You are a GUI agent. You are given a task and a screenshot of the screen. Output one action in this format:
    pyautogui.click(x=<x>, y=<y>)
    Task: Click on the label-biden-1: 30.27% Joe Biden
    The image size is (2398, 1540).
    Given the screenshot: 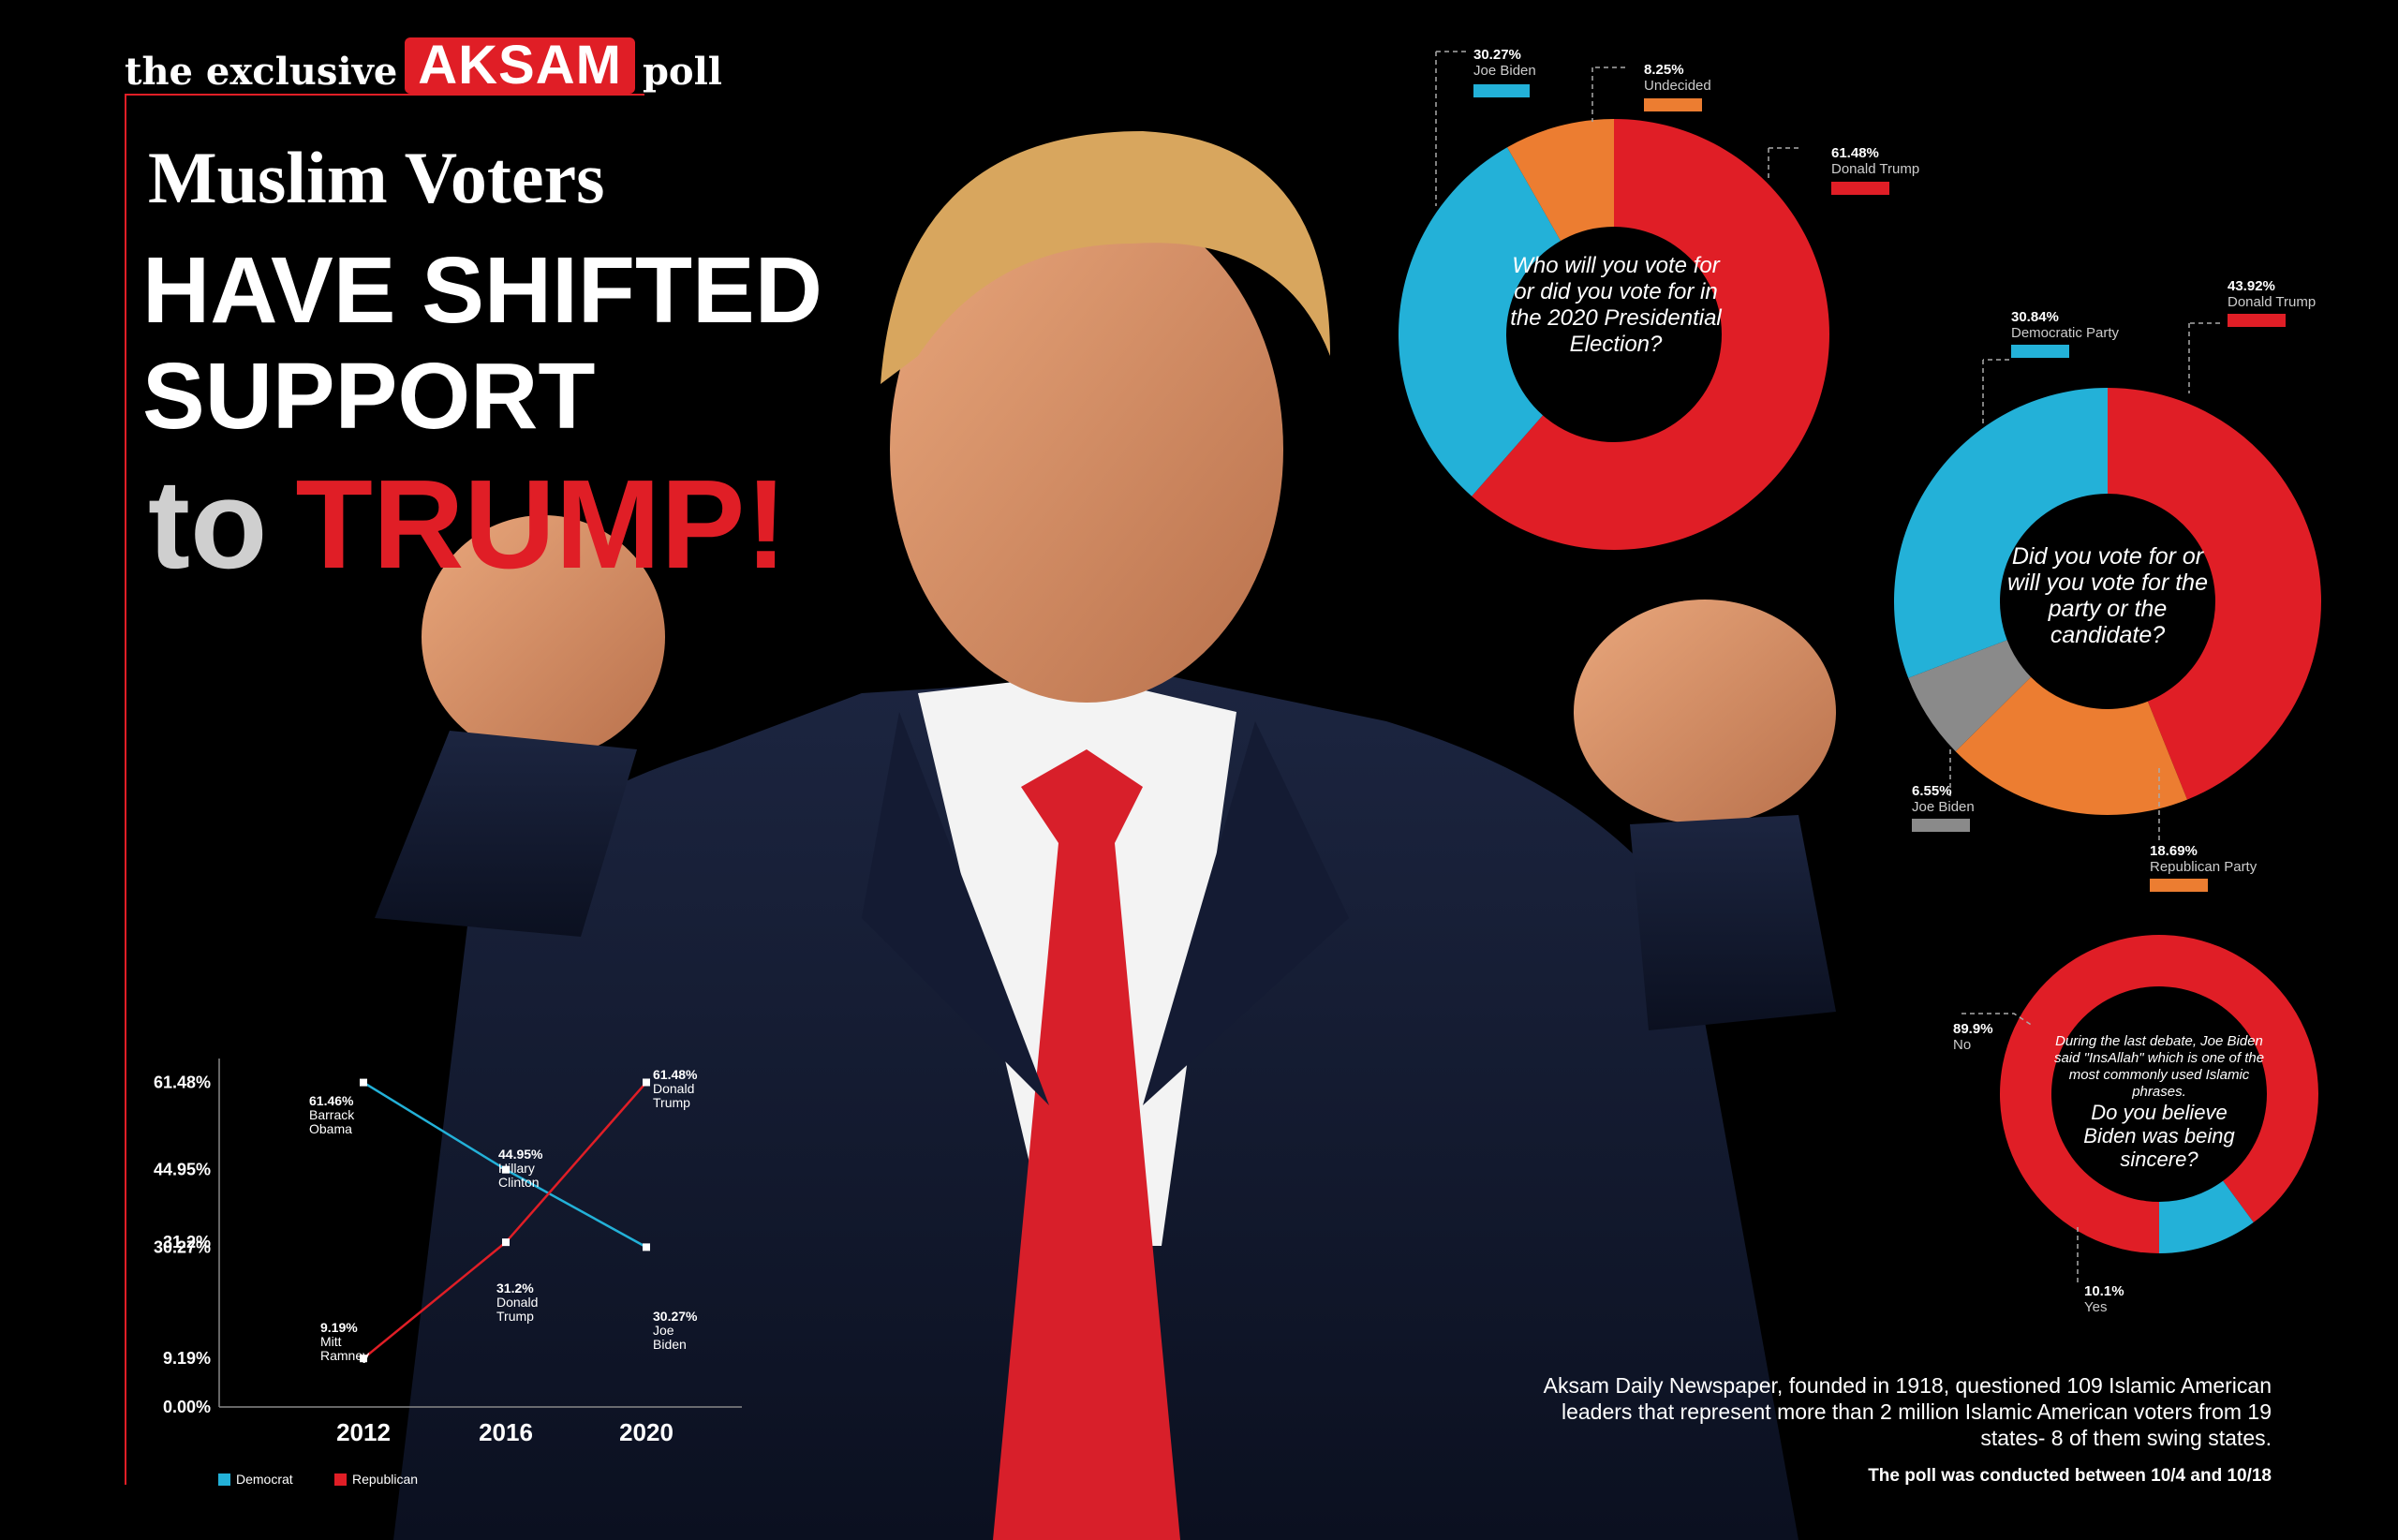 What is the action you would take?
    pyautogui.click(x=1504, y=63)
    